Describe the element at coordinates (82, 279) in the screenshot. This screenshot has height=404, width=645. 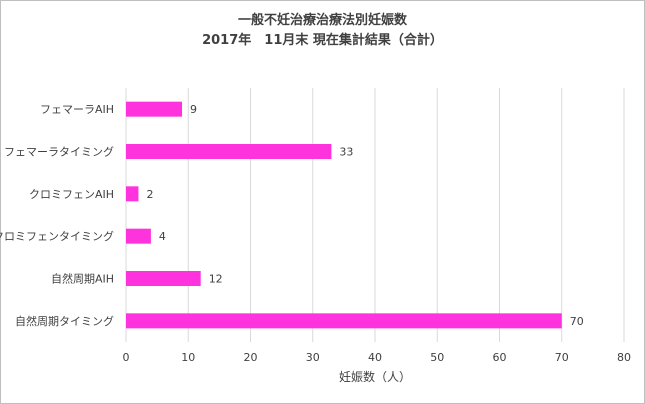
I see `category-label: 自然周期AIH` at that location.